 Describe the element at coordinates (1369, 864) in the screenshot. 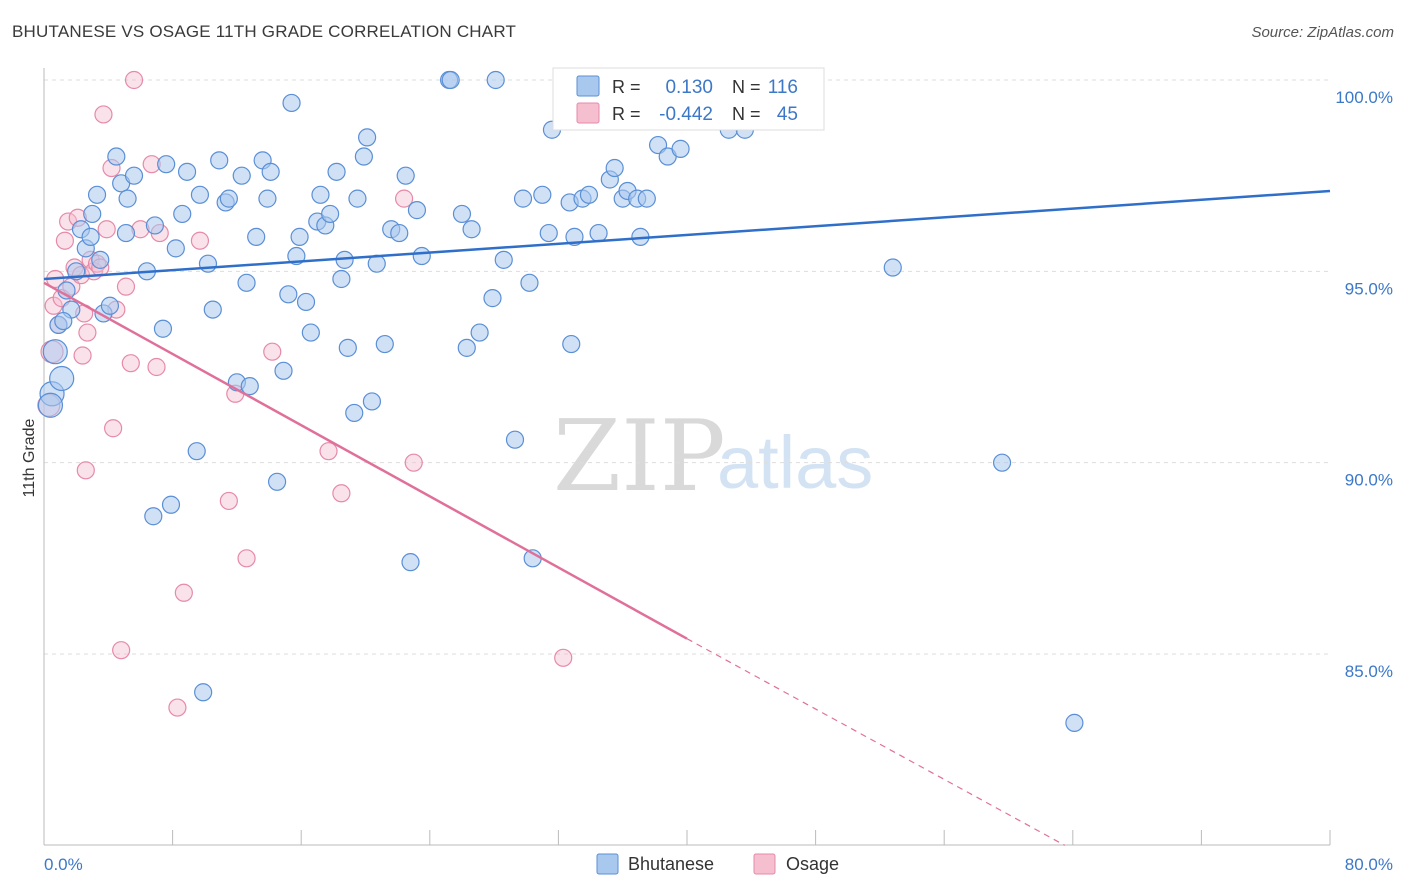

I see `x-tick-label-max: 80.0%` at that location.